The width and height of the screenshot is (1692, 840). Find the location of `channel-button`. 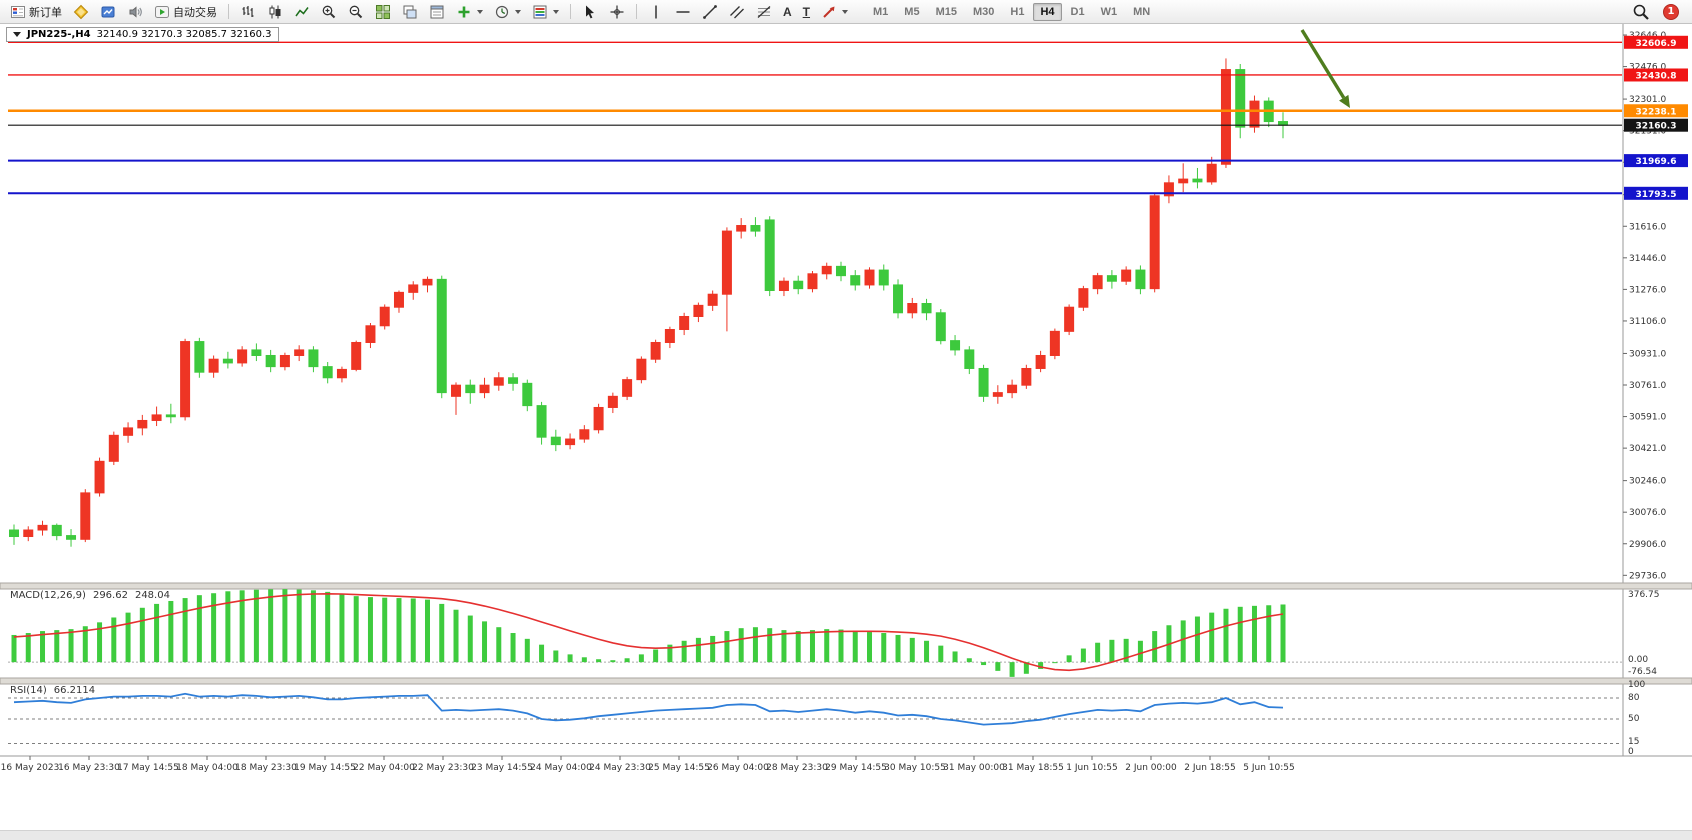

channel-button is located at coordinates (737, 12).